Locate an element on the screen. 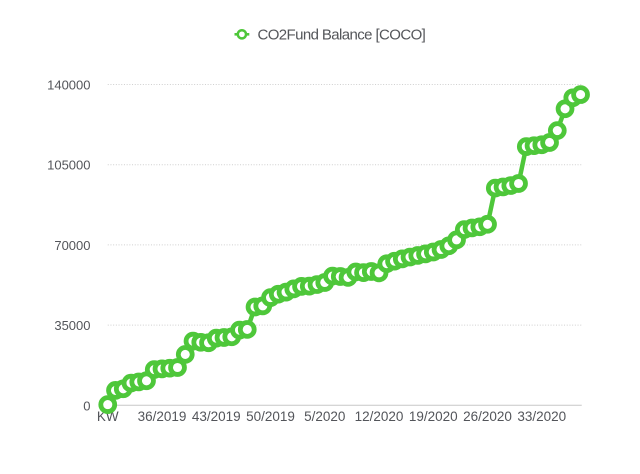 The image size is (640, 474). svg-text: 12/2020 is located at coordinates (379, 416).